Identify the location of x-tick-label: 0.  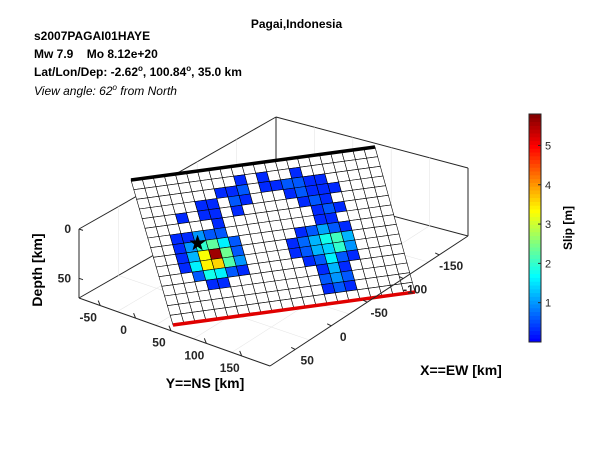
(343, 337).